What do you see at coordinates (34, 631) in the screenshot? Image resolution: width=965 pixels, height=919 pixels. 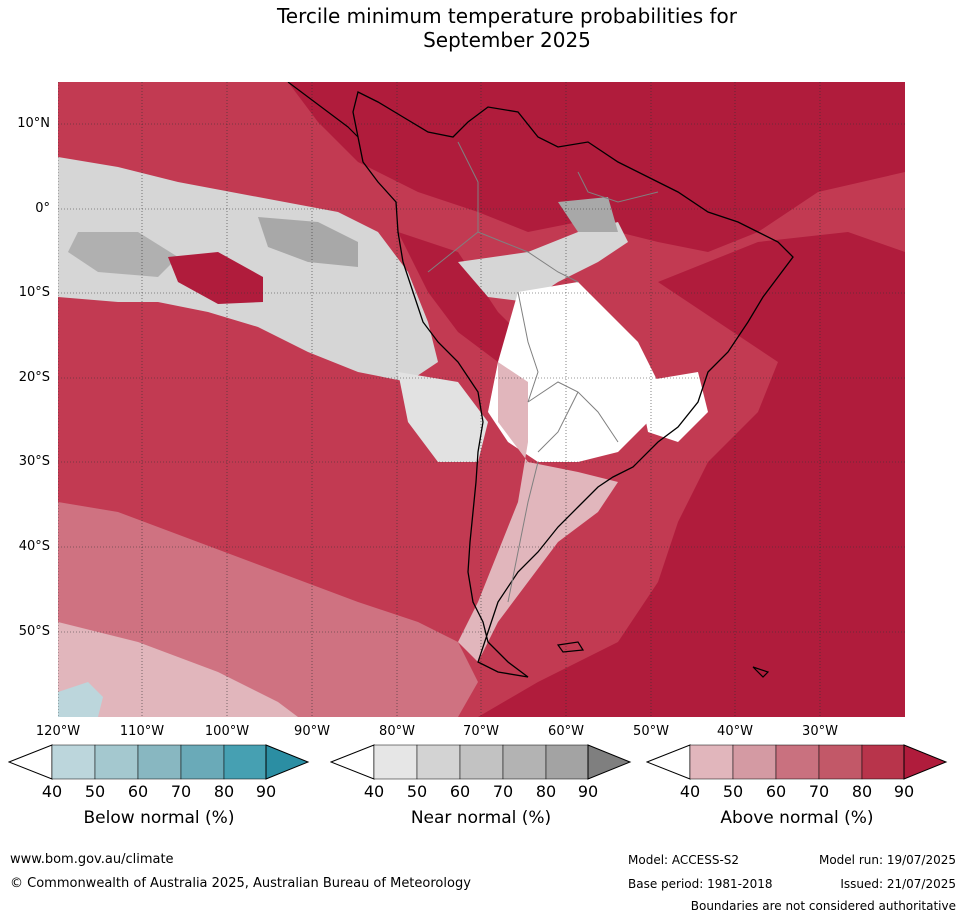 I see `lat-label-50s: 50°S` at bounding box center [34, 631].